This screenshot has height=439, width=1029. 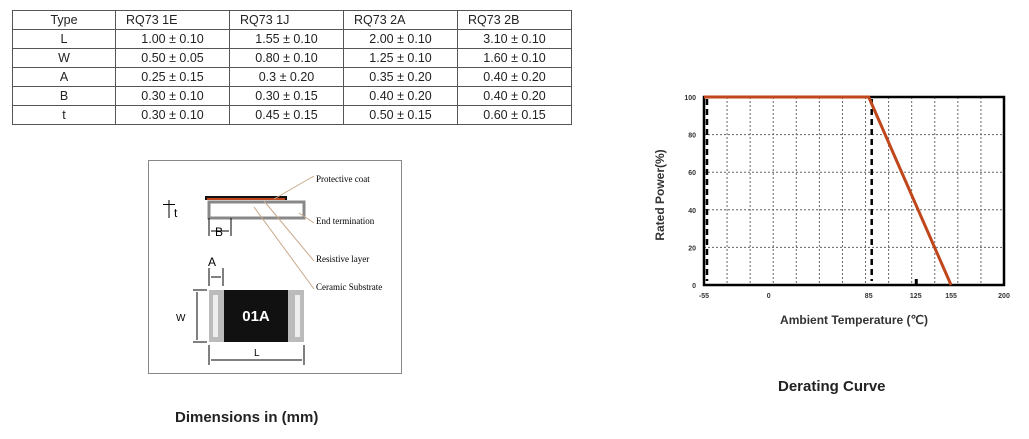 I want to click on label-end-termination: End termination, so click(x=345, y=221).